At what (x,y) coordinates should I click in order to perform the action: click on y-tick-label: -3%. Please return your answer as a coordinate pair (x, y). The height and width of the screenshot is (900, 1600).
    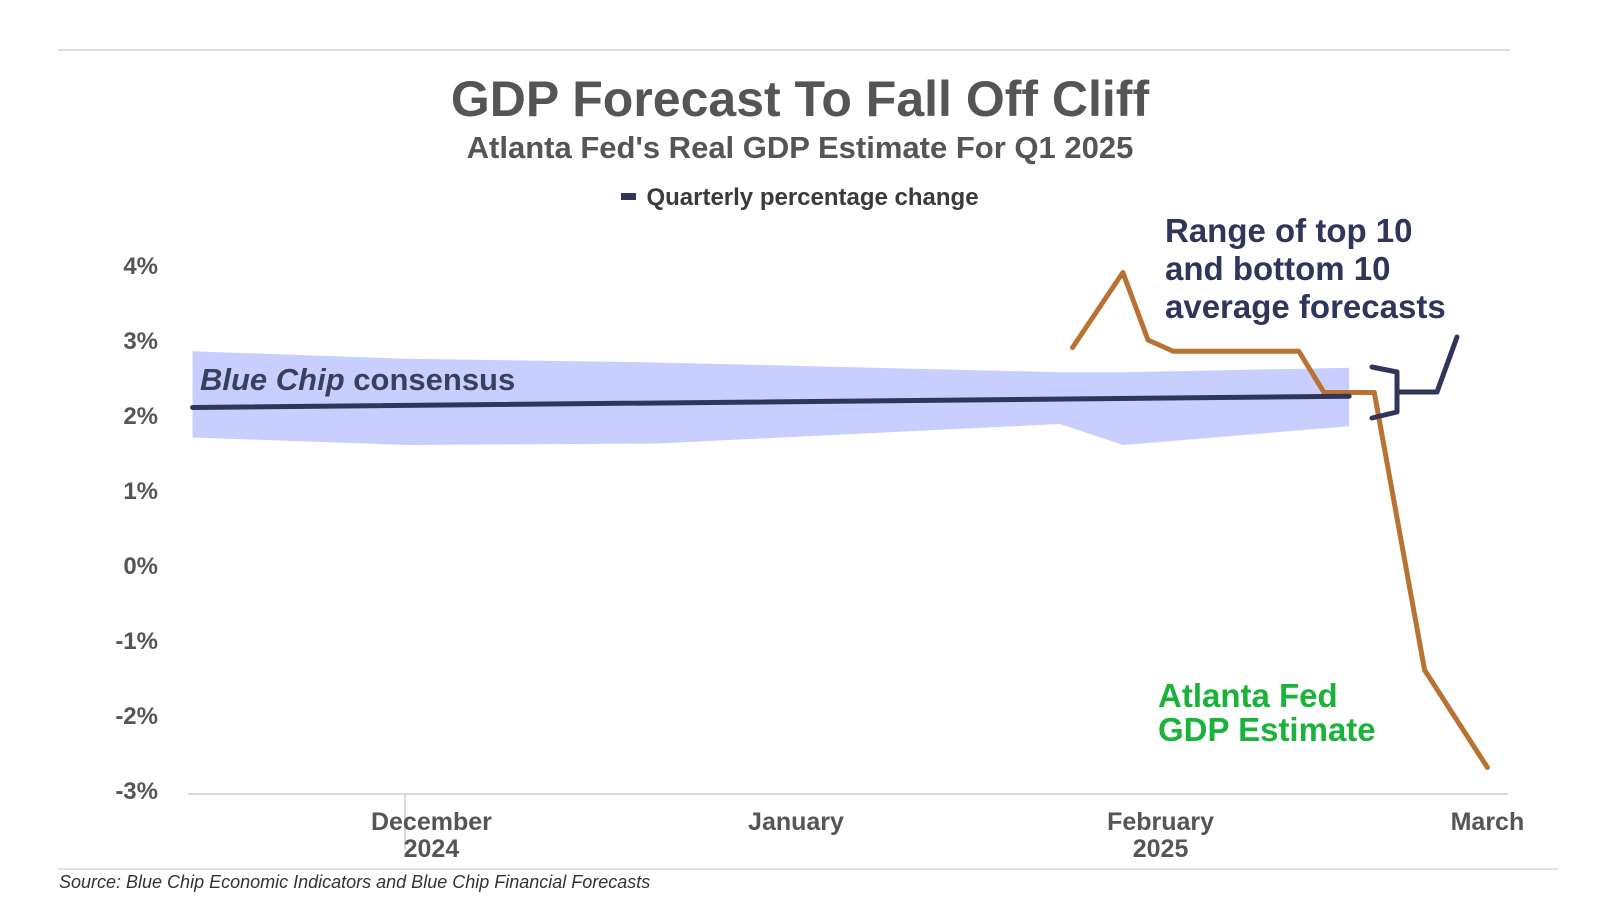
    Looking at the image, I should click on (136, 791).